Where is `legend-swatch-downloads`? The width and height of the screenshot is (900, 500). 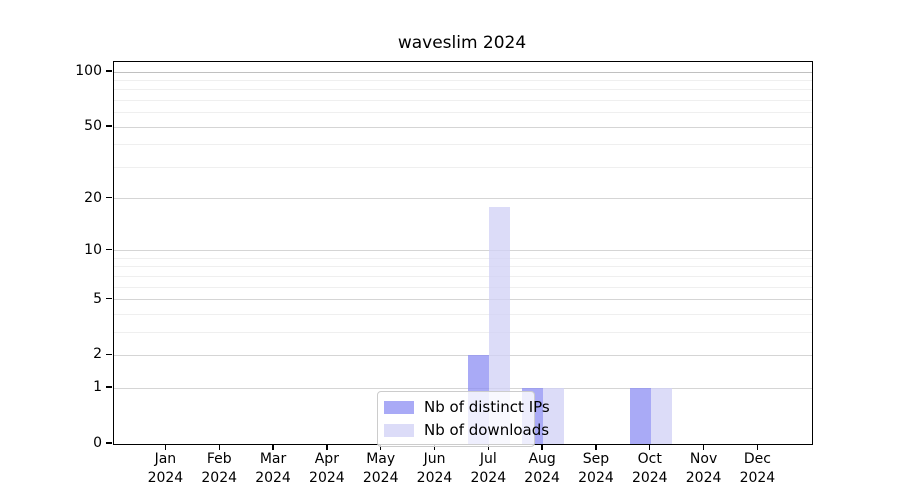 legend-swatch-downloads is located at coordinates (399, 430).